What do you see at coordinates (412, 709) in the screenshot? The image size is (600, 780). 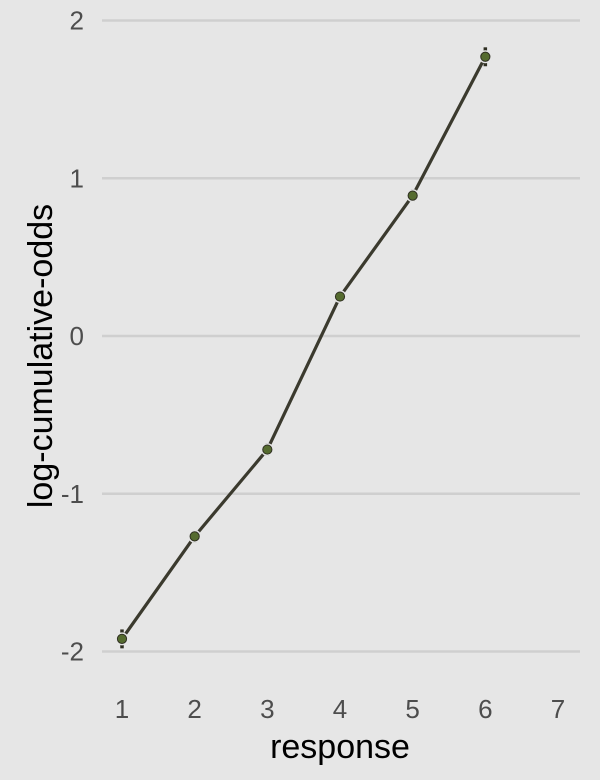 I see `x-tick-label-5: 5` at bounding box center [412, 709].